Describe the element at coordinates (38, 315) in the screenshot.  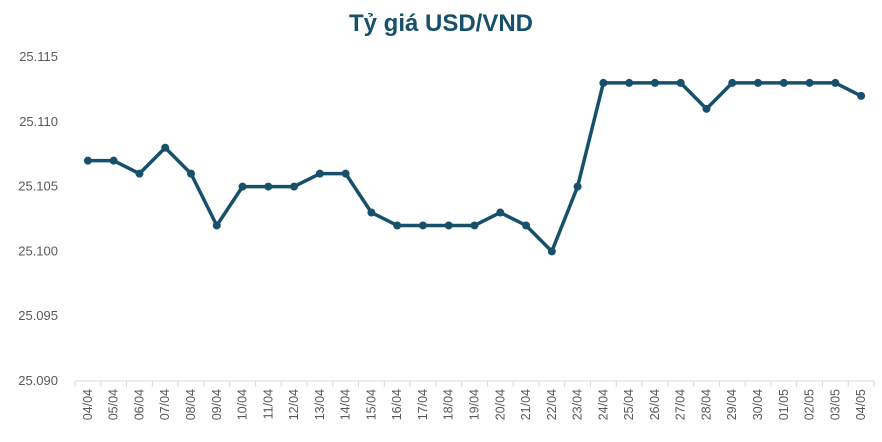
I see `y-tick-label: 25.095` at that location.